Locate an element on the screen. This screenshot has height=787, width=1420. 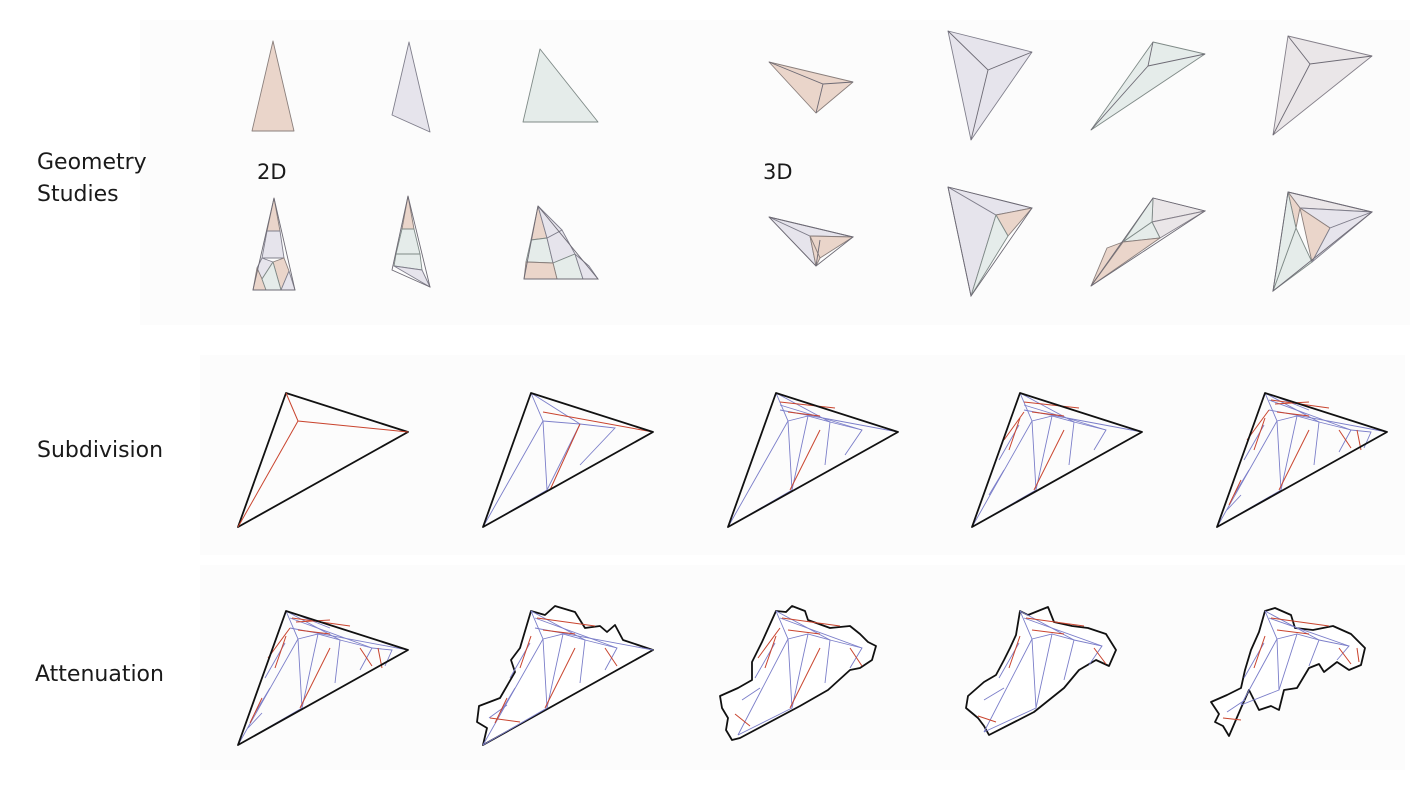
3d-subdiv-2 is located at coordinates (990, 242).